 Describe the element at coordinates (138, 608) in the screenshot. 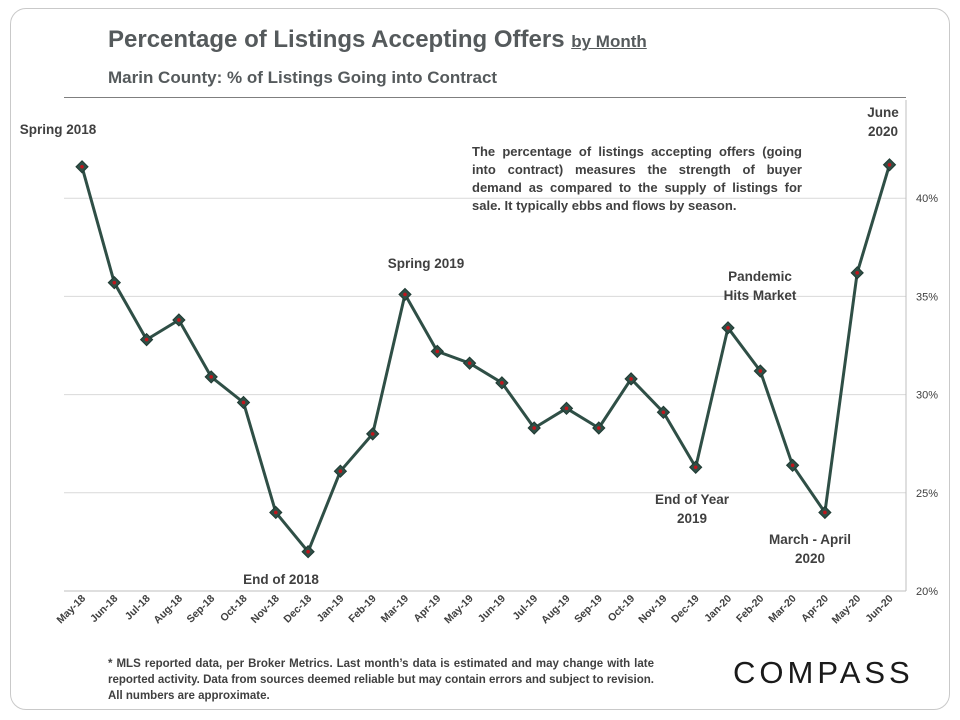

I see `x-tick-label: Jul-18` at that location.